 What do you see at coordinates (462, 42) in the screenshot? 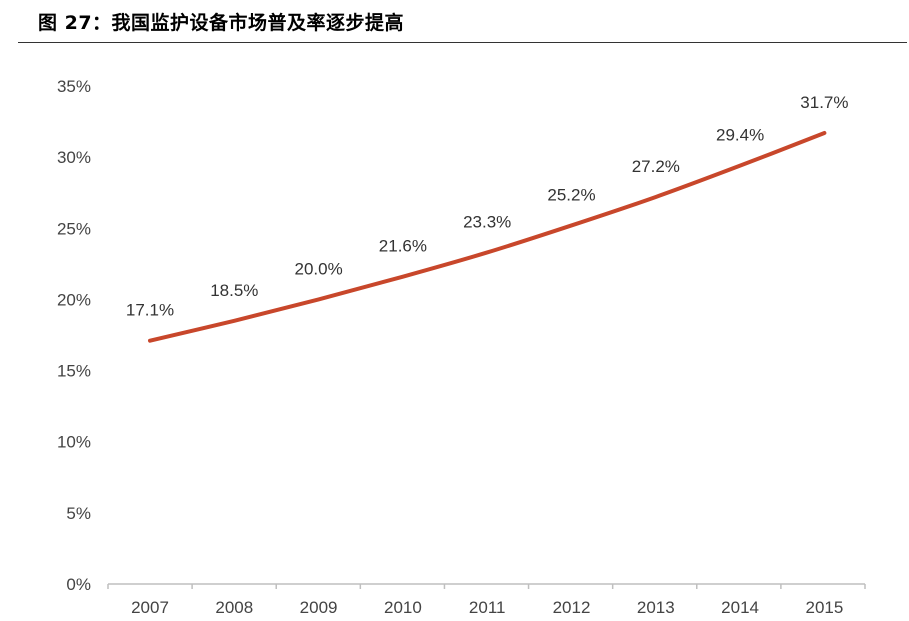
I see `title-divider` at bounding box center [462, 42].